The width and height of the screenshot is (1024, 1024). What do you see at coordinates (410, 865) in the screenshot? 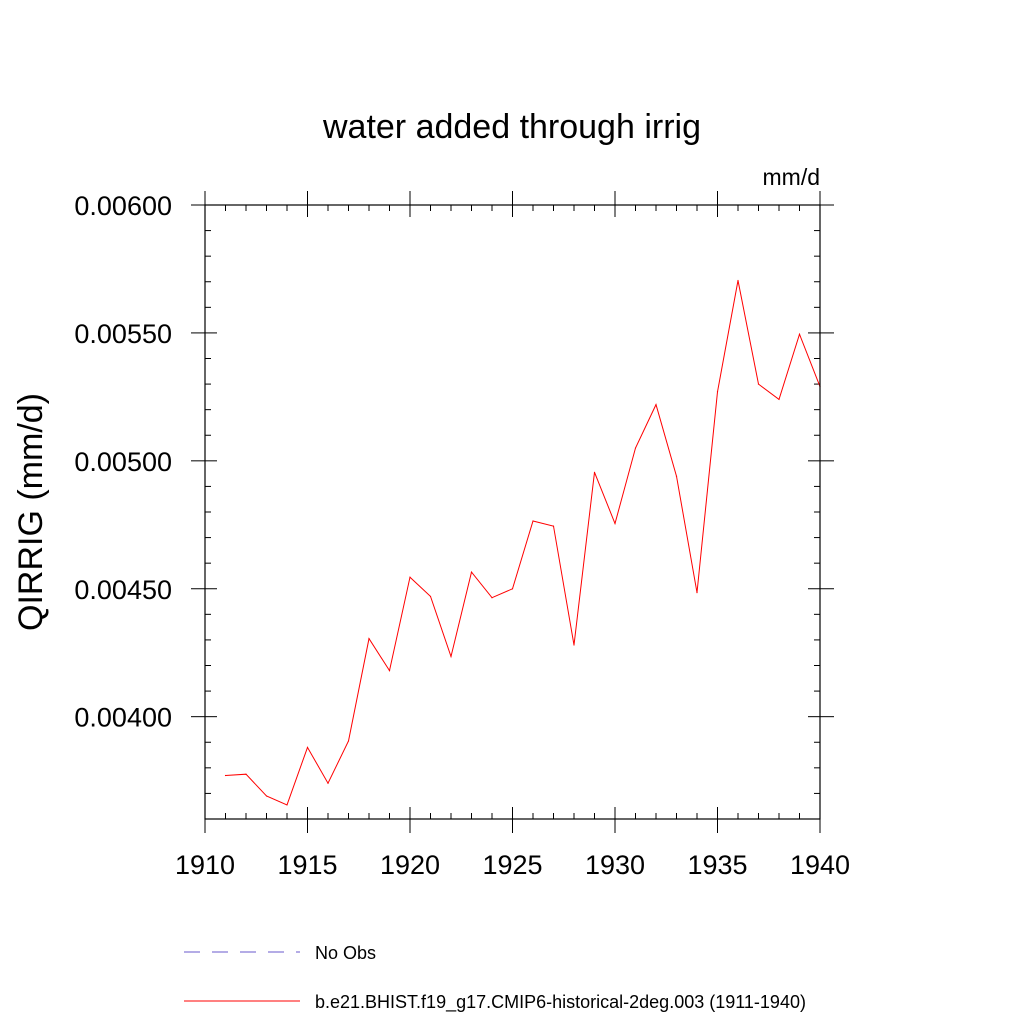
I see `x-tick-label: 1920` at bounding box center [410, 865].